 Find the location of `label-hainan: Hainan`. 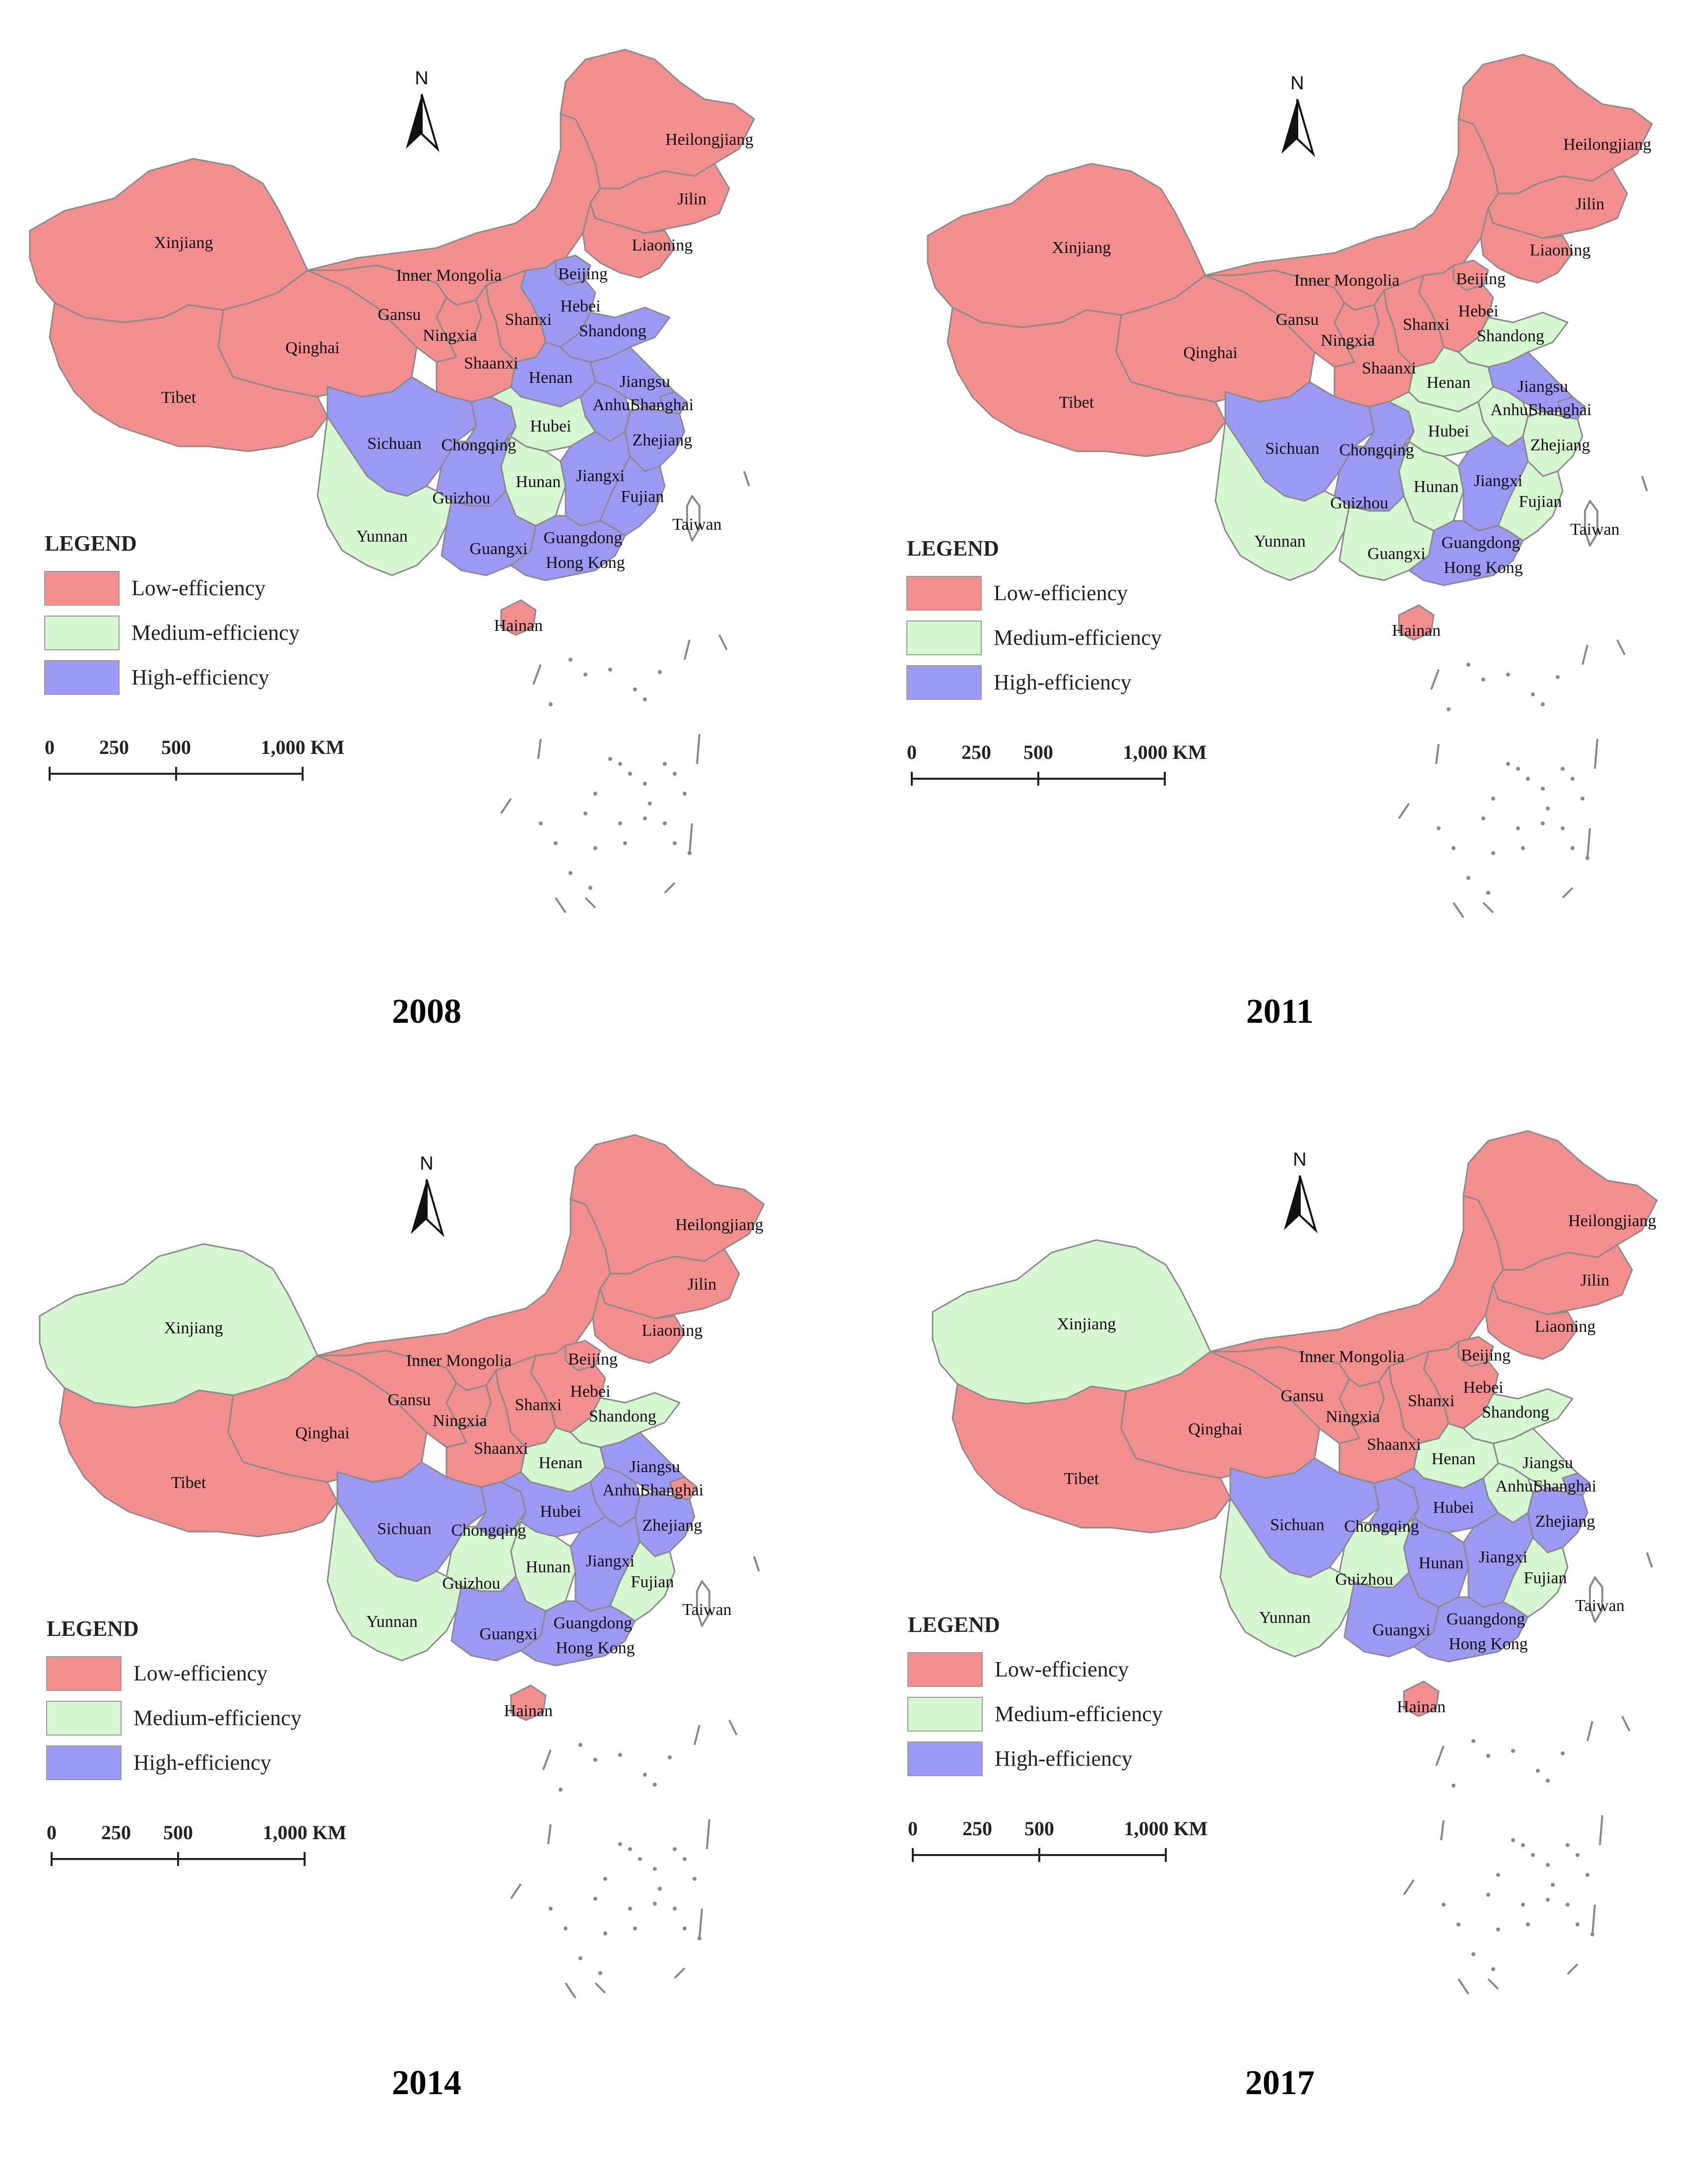

label-hainan: Hainan is located at coordinates (1422, 1707).